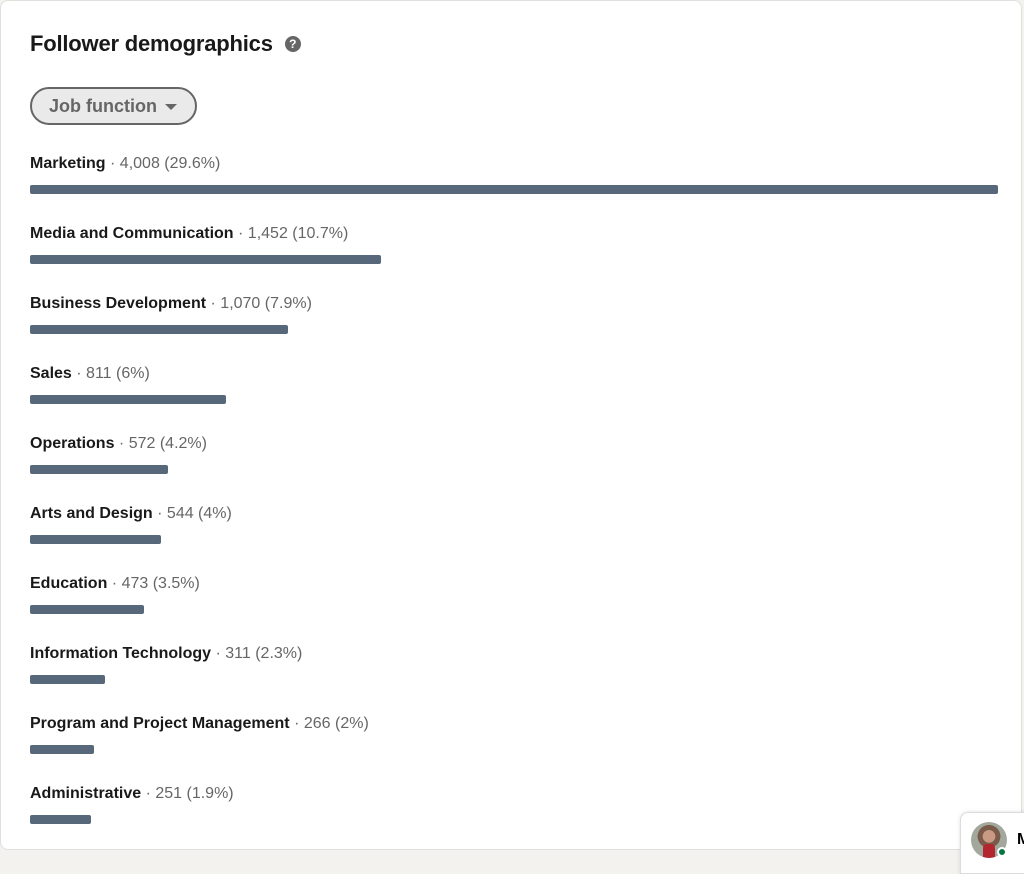  I want to click on messaging-bubble: M, so click(992, 843).